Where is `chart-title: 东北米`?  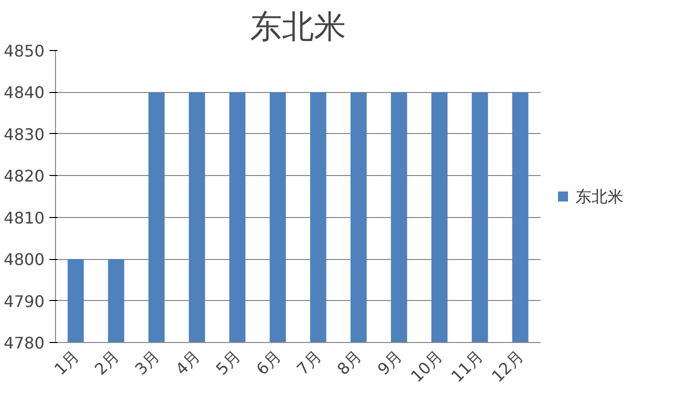 chart-title: 东北米 is located at coordinates (298, 27).